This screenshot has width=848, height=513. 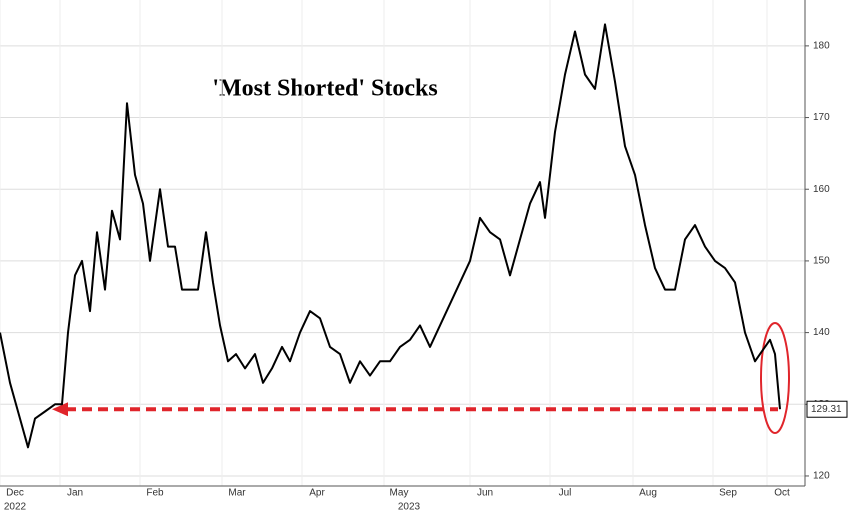 I want to click on x-tick-label: Aug, so click(x=648, y=493).